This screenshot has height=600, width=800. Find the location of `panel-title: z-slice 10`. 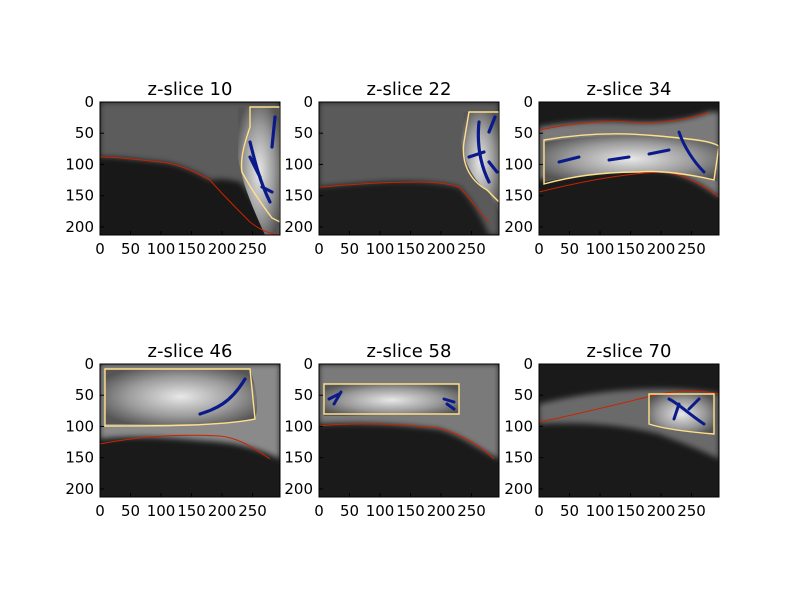

panel-title: z-slice 10 is located at coordinates (190, 89).